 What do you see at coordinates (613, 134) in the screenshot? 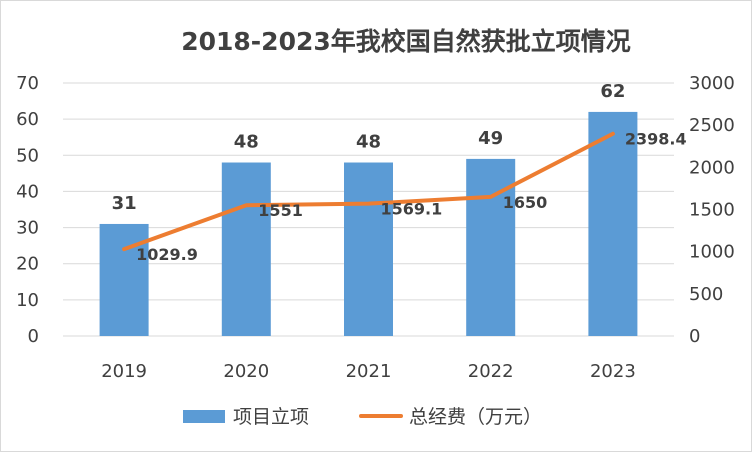
I see `line-point-2023` at bounding box center [613, 134].